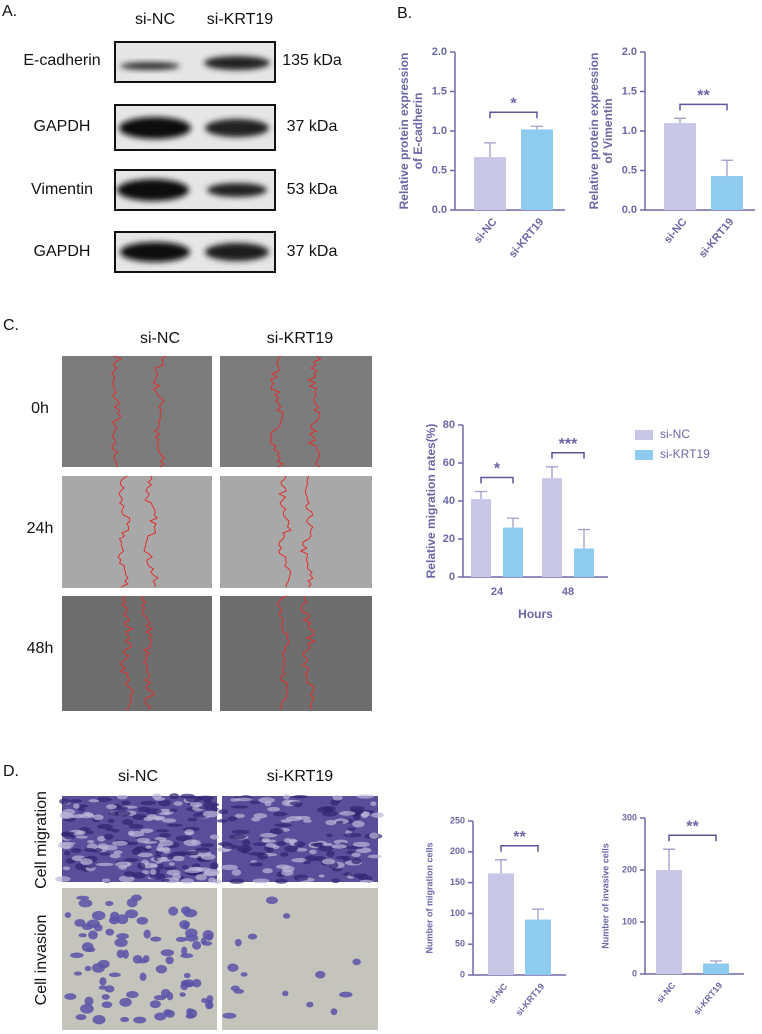 The image size is (762, 1034). What do you see at coordinates (312, 60) in the screenshot?
I see `size-label: 135 kDa` at bounding box center [312, 60].